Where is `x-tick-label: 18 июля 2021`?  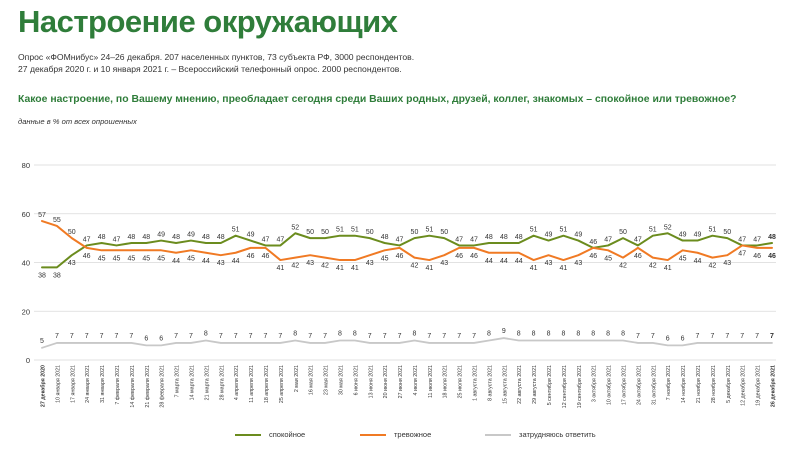 x-tick-label: 18 июля 2021 is located at coordinates (446, 381).